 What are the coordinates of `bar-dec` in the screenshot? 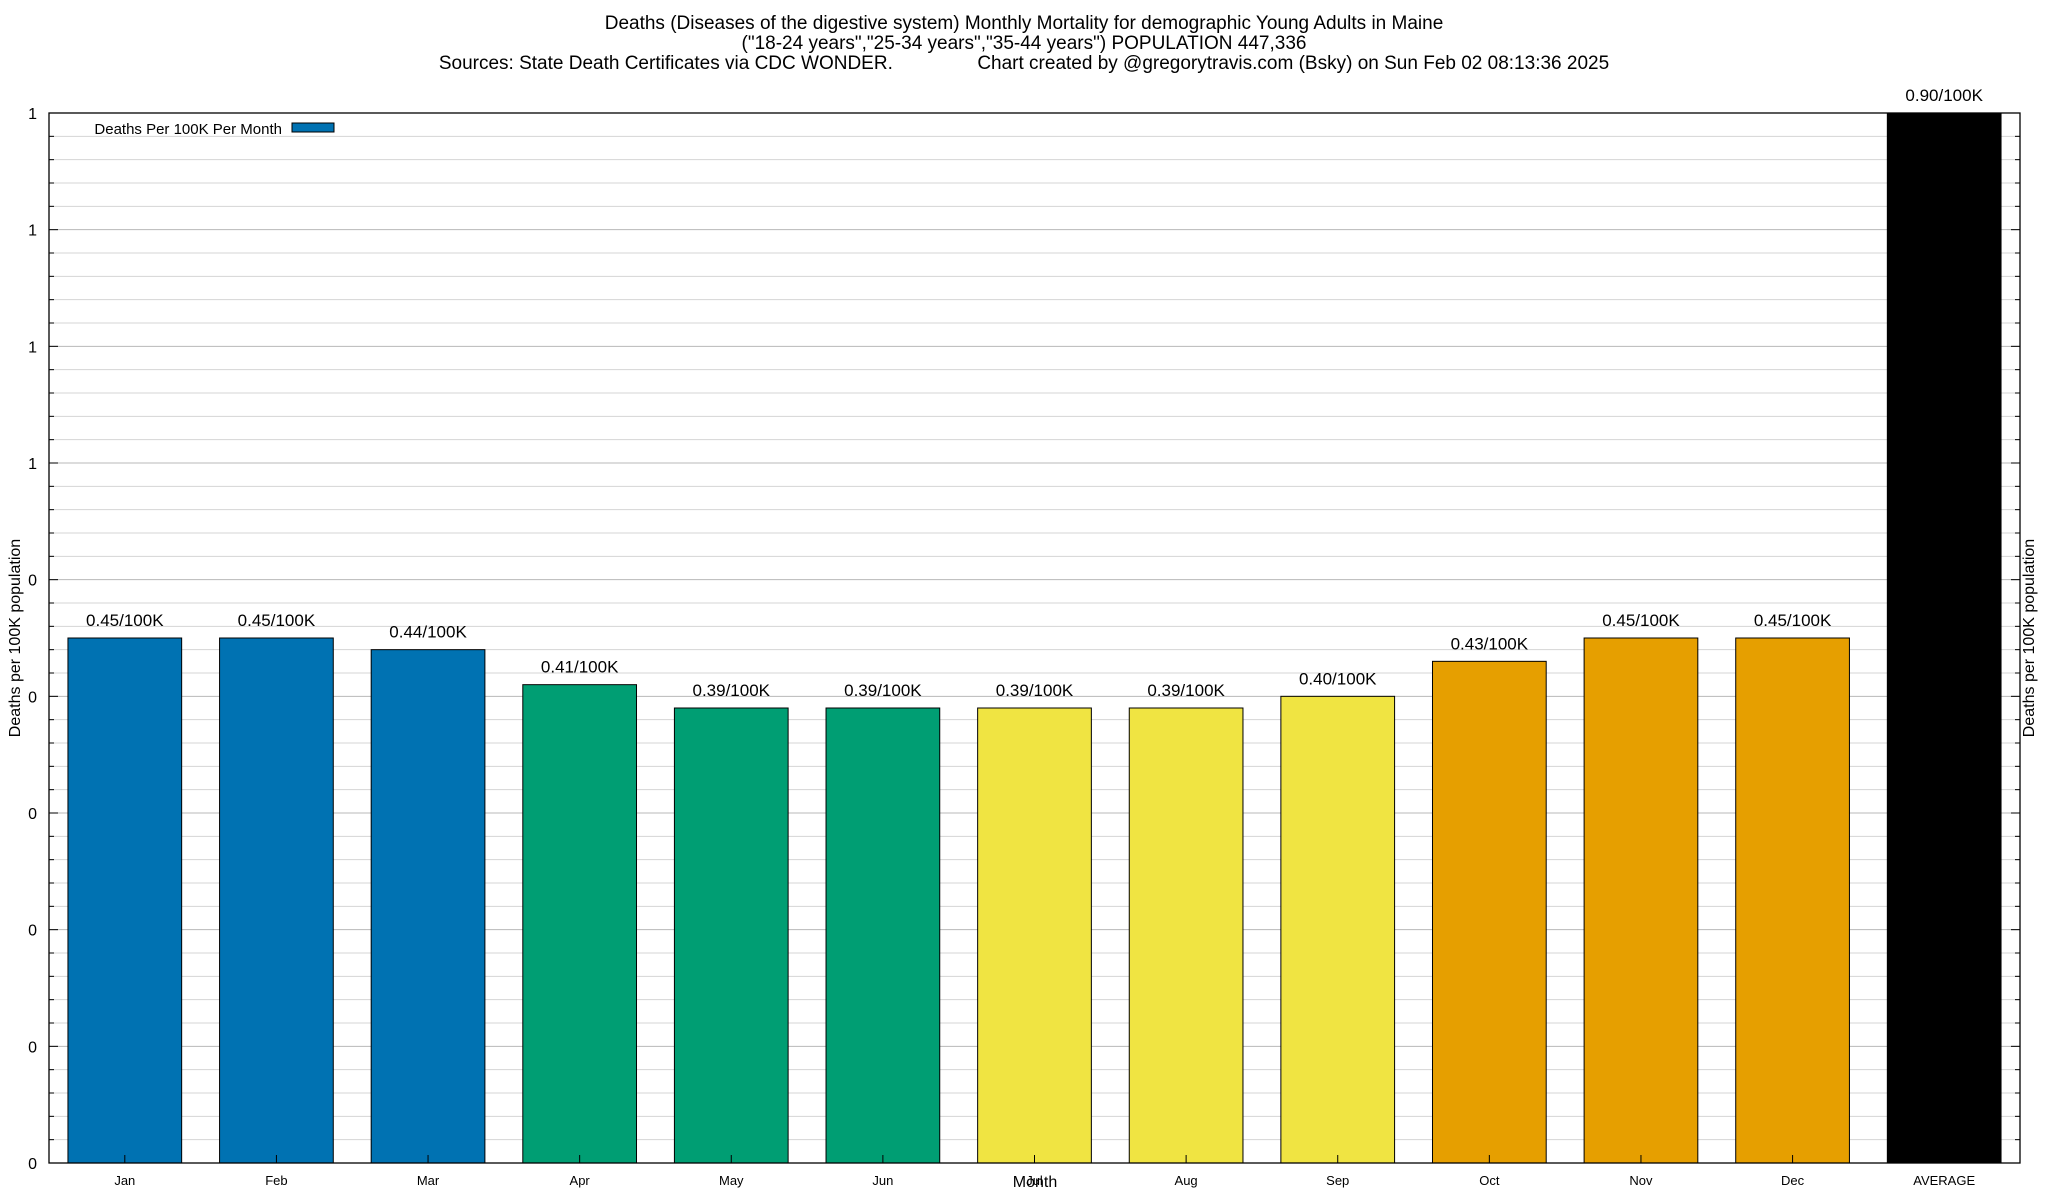 It's located at (1792, 900).